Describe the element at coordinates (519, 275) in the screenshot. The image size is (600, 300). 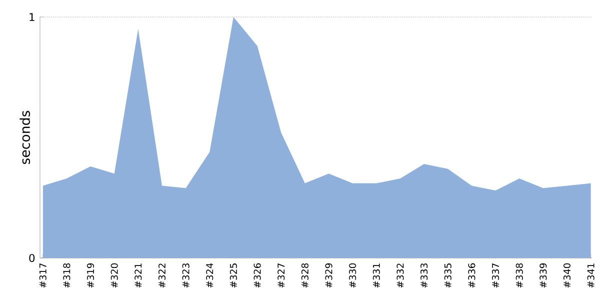
I see `x-tick-label: #338` at that location.